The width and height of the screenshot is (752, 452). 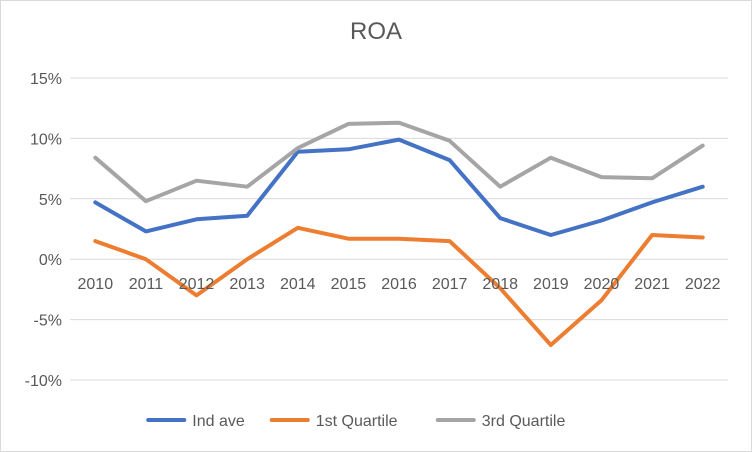 I want to click on legend-label: 1st Quartile, so click(x=357, y=421).